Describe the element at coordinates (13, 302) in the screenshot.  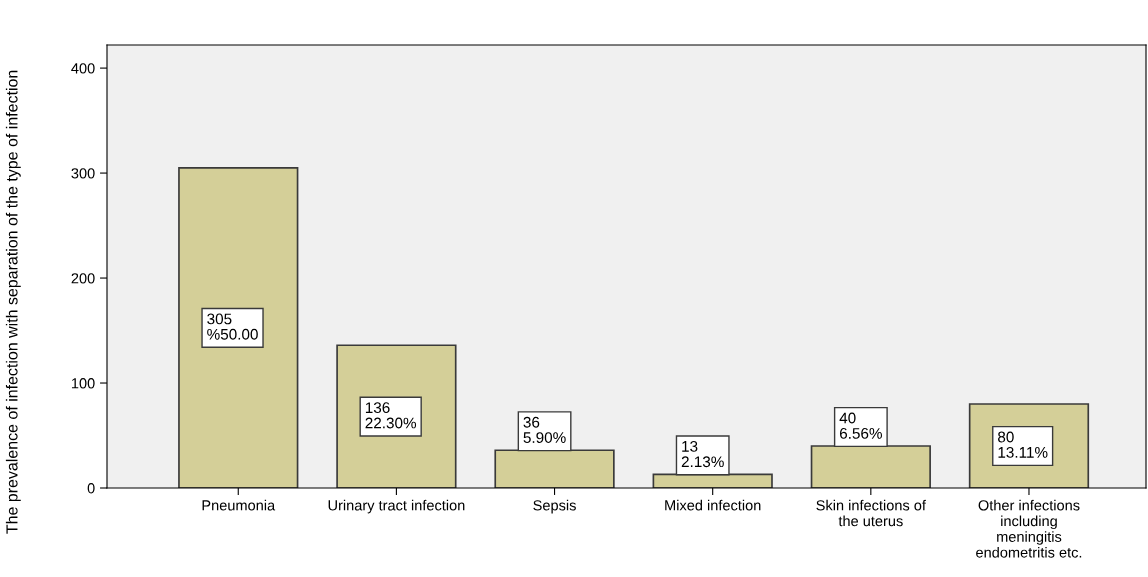
I see `y-axis-title: The prevalence of infection with separation of the type of infection` at that location.